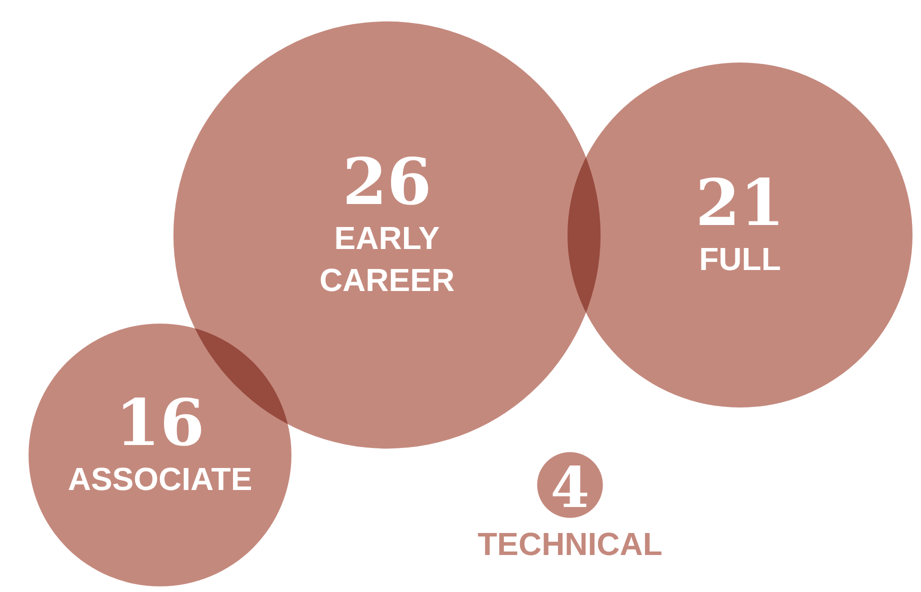 Image resolution: width=921 pixels, height=592 pixels. I want to click on category-label: EARLY CAREER, so click(387, 259).